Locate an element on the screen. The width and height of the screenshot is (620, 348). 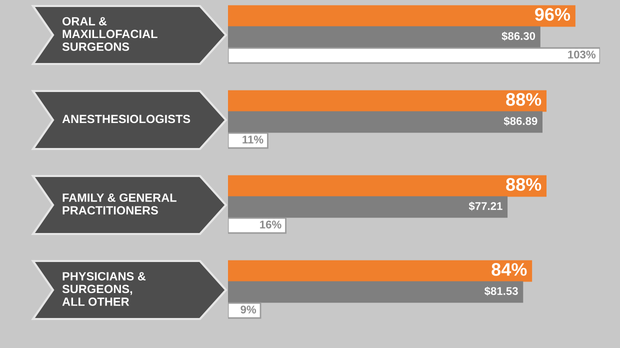
data-label: $86.89 is located at coordinates (521, 121).